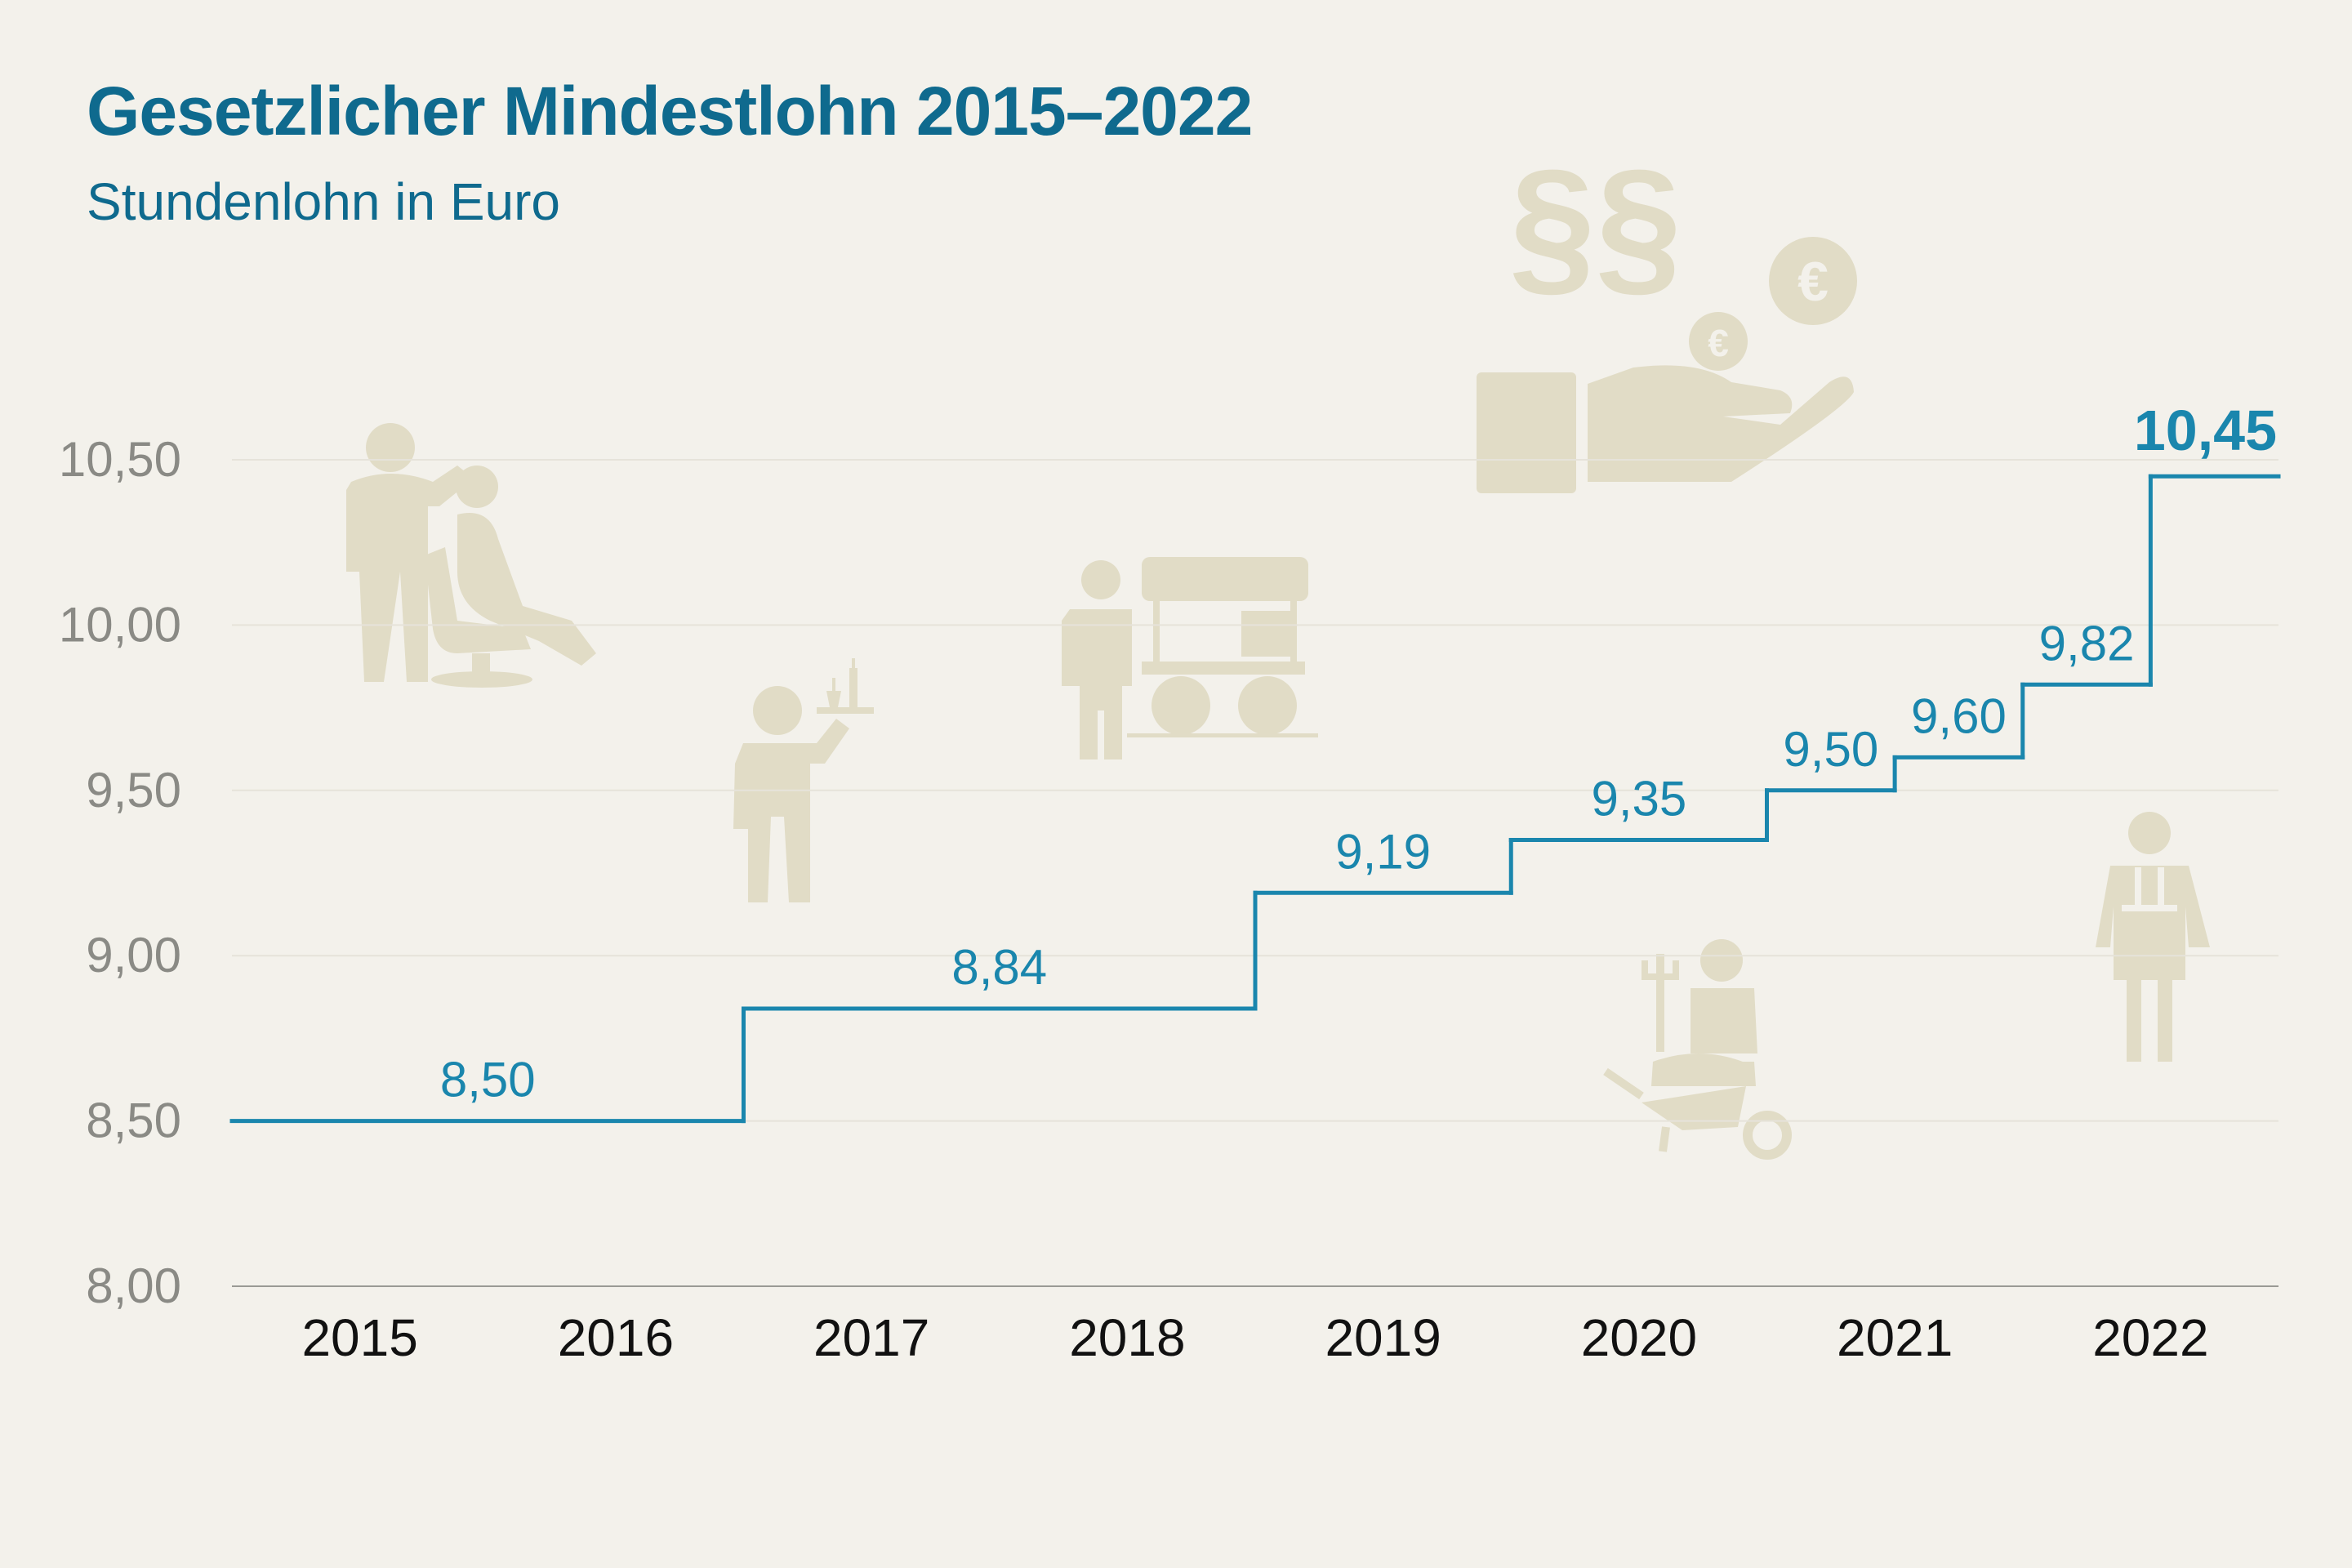 The height and width of the screenshot is (1568, 2352). Describe the element at coordinates (1190, 658) in the screenshot. I see `food-cart-vendor-icon` at that location.